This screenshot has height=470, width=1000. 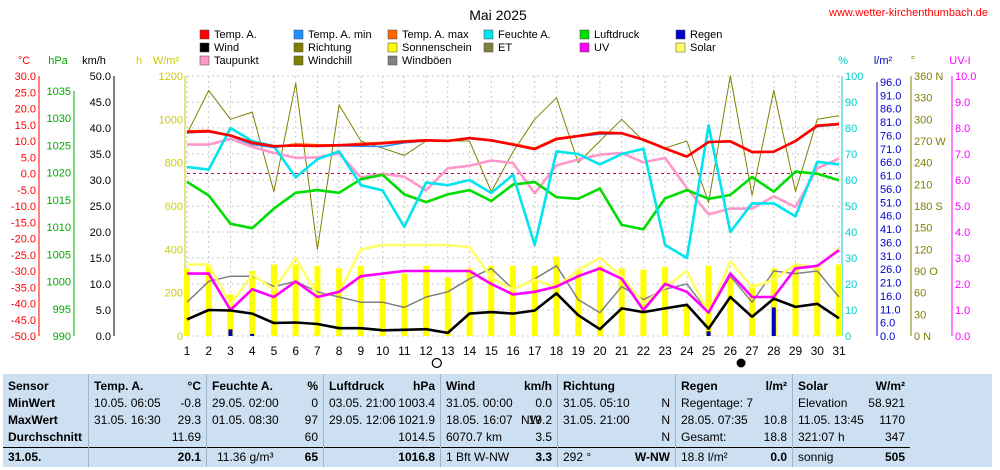 What do you see at coordinates (23, 305) in the screenshot?
I see `axis-tick-label: -40.0` at bounding box center [23, 305].